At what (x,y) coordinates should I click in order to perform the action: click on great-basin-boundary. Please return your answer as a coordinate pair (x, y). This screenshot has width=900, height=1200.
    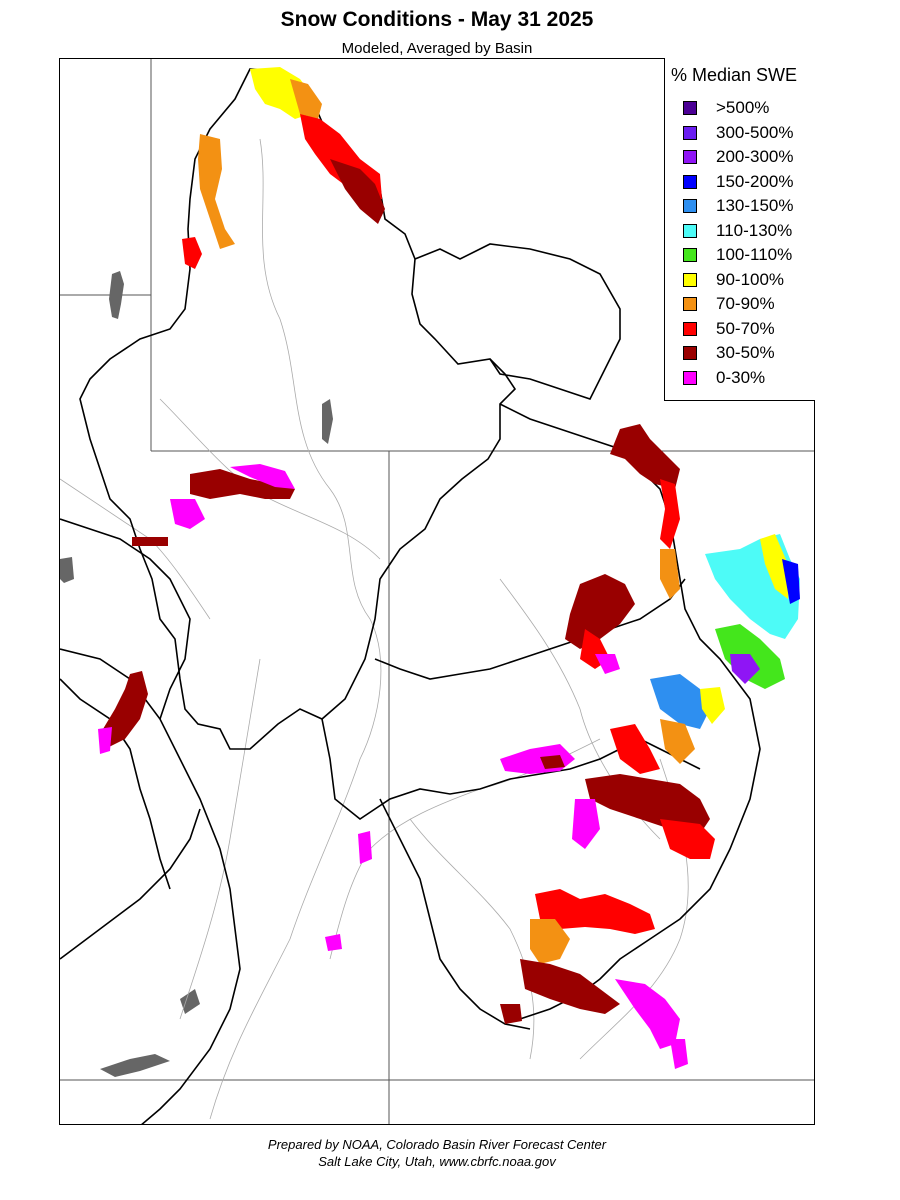
    Looking at the image, I should click on (115, 784).